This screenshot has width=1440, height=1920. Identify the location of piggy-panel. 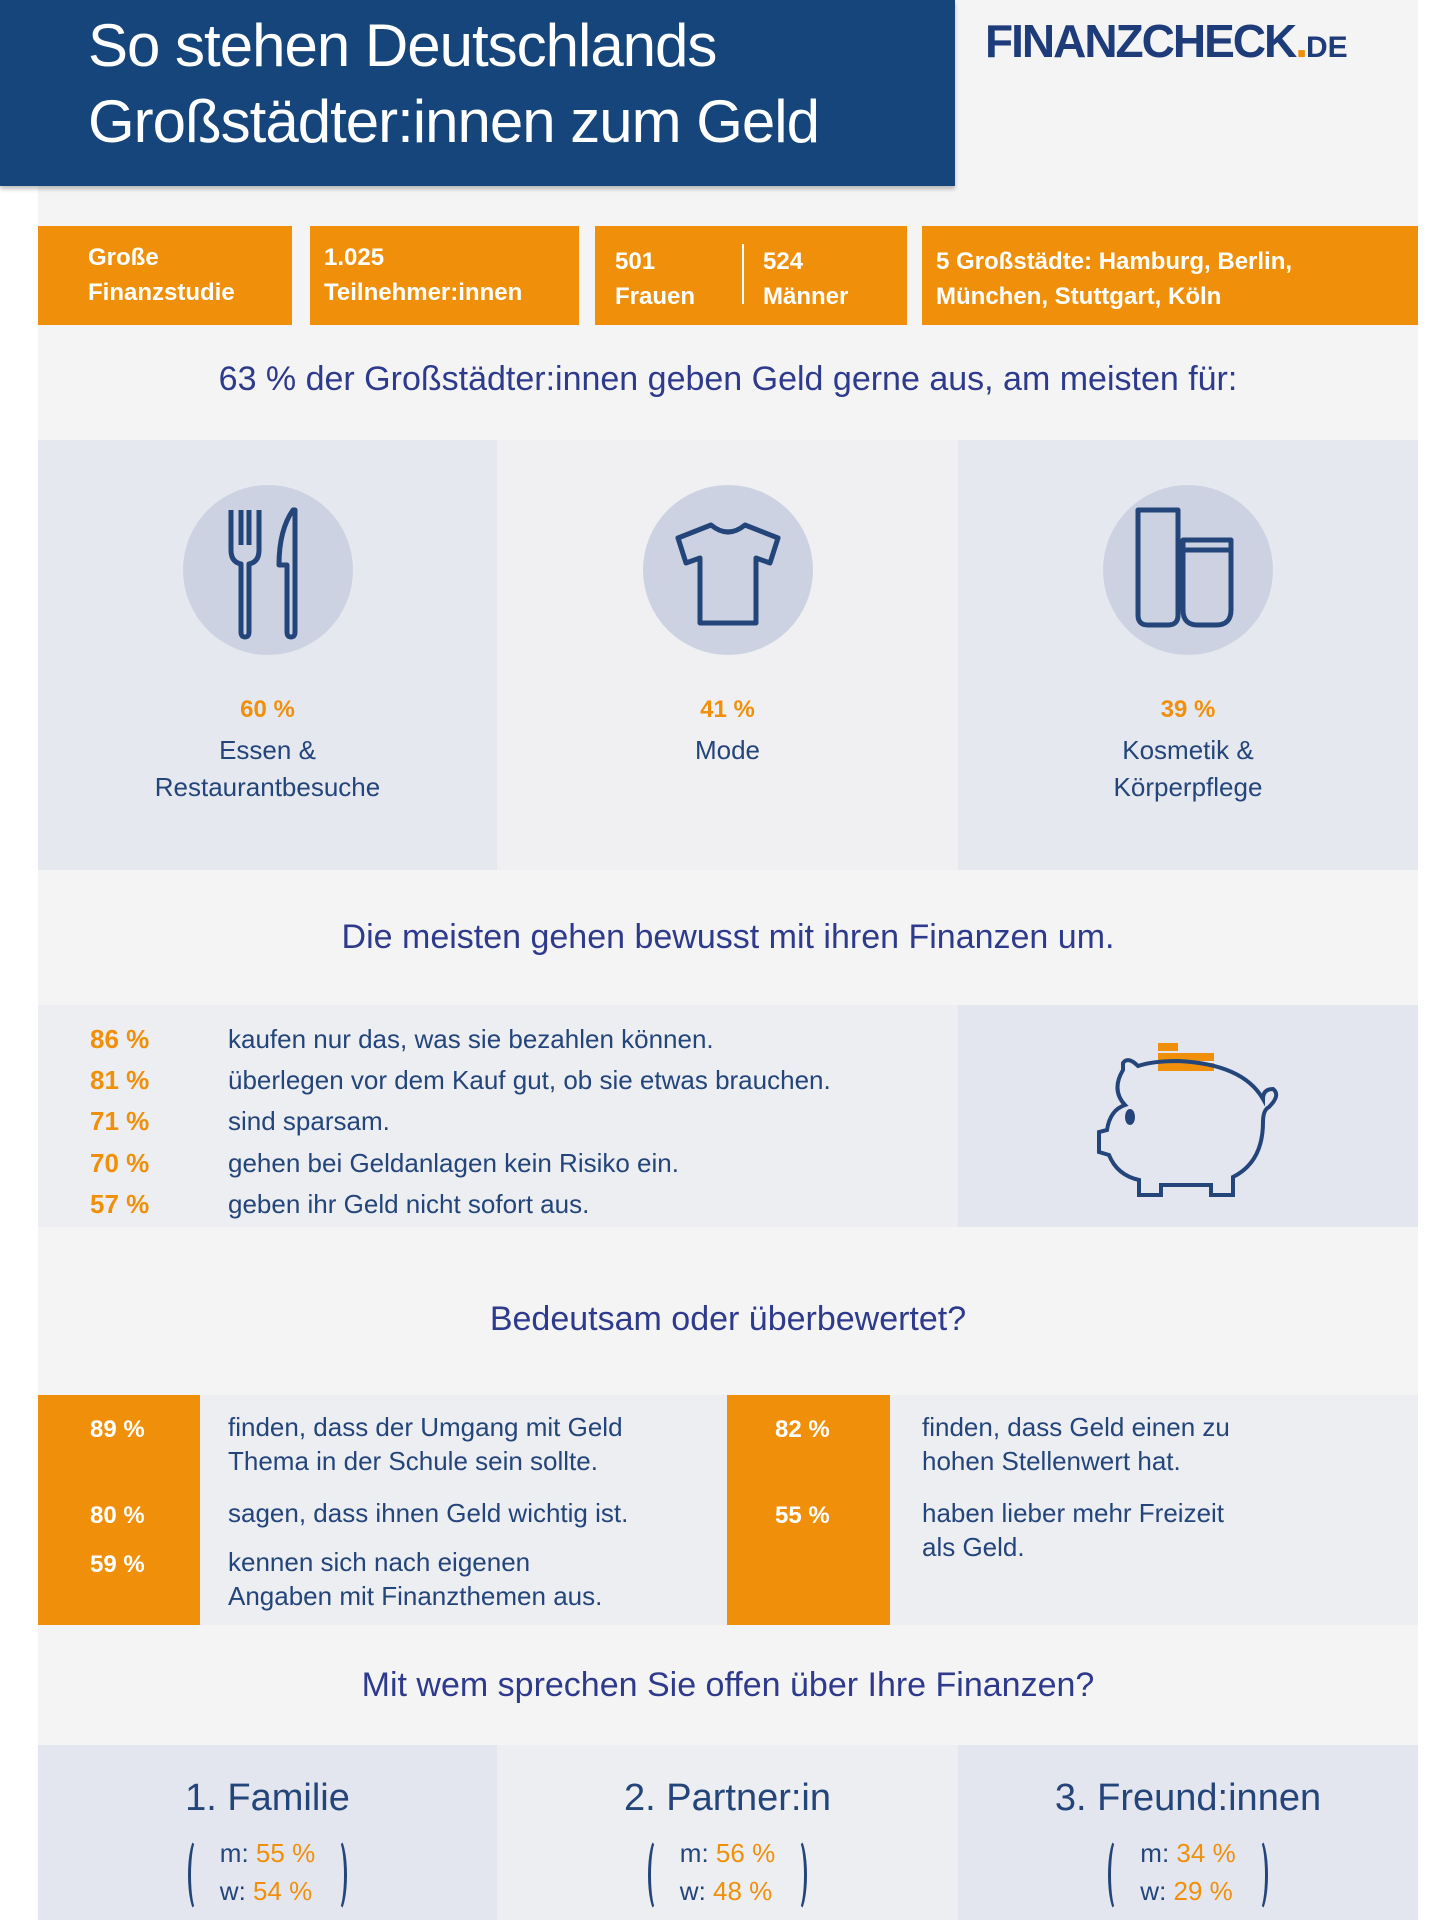
(1188, 1116).